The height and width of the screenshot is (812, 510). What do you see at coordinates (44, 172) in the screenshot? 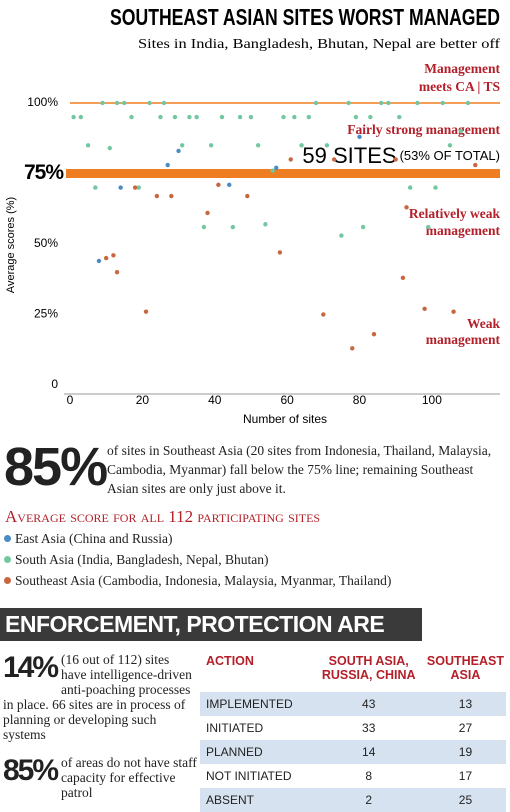
I see `y-tick-label: 75%` at bounding box center [44, 172].